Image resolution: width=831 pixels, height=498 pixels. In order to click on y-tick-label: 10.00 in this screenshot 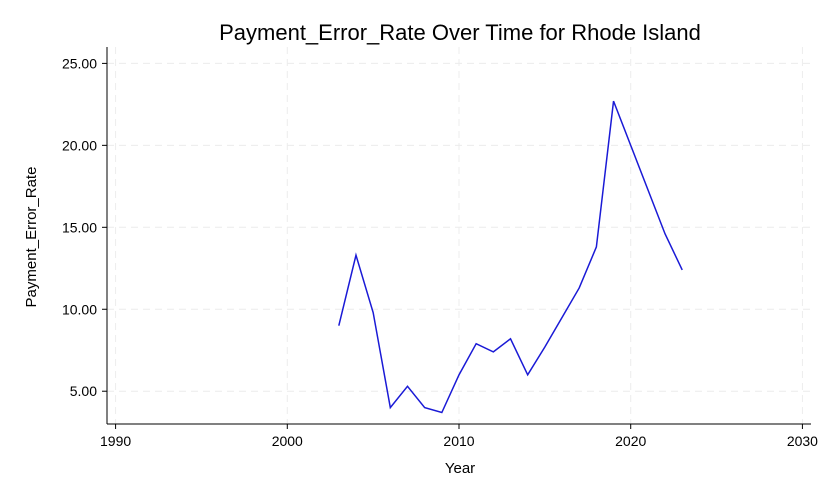, I will do `click(79, 309)`.